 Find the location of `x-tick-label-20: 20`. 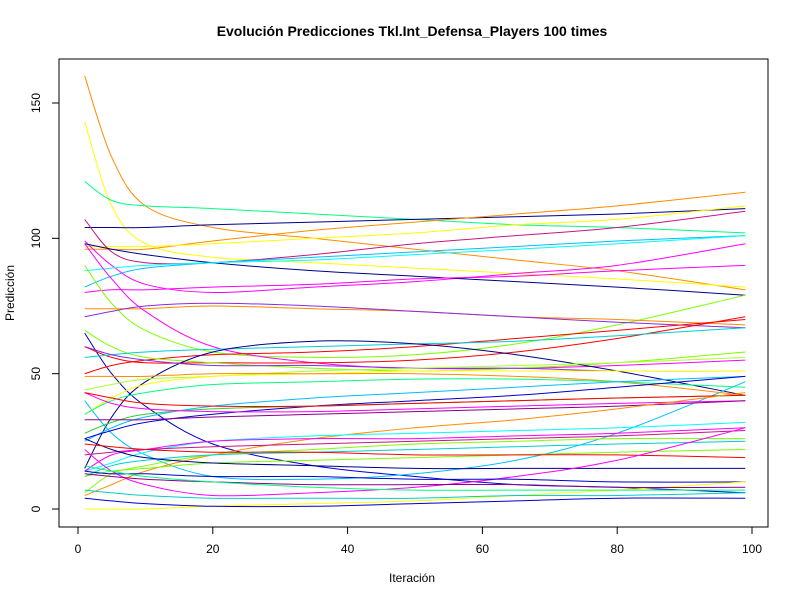

x-tick-label-20: 20 is located at coordinates (213, 549).